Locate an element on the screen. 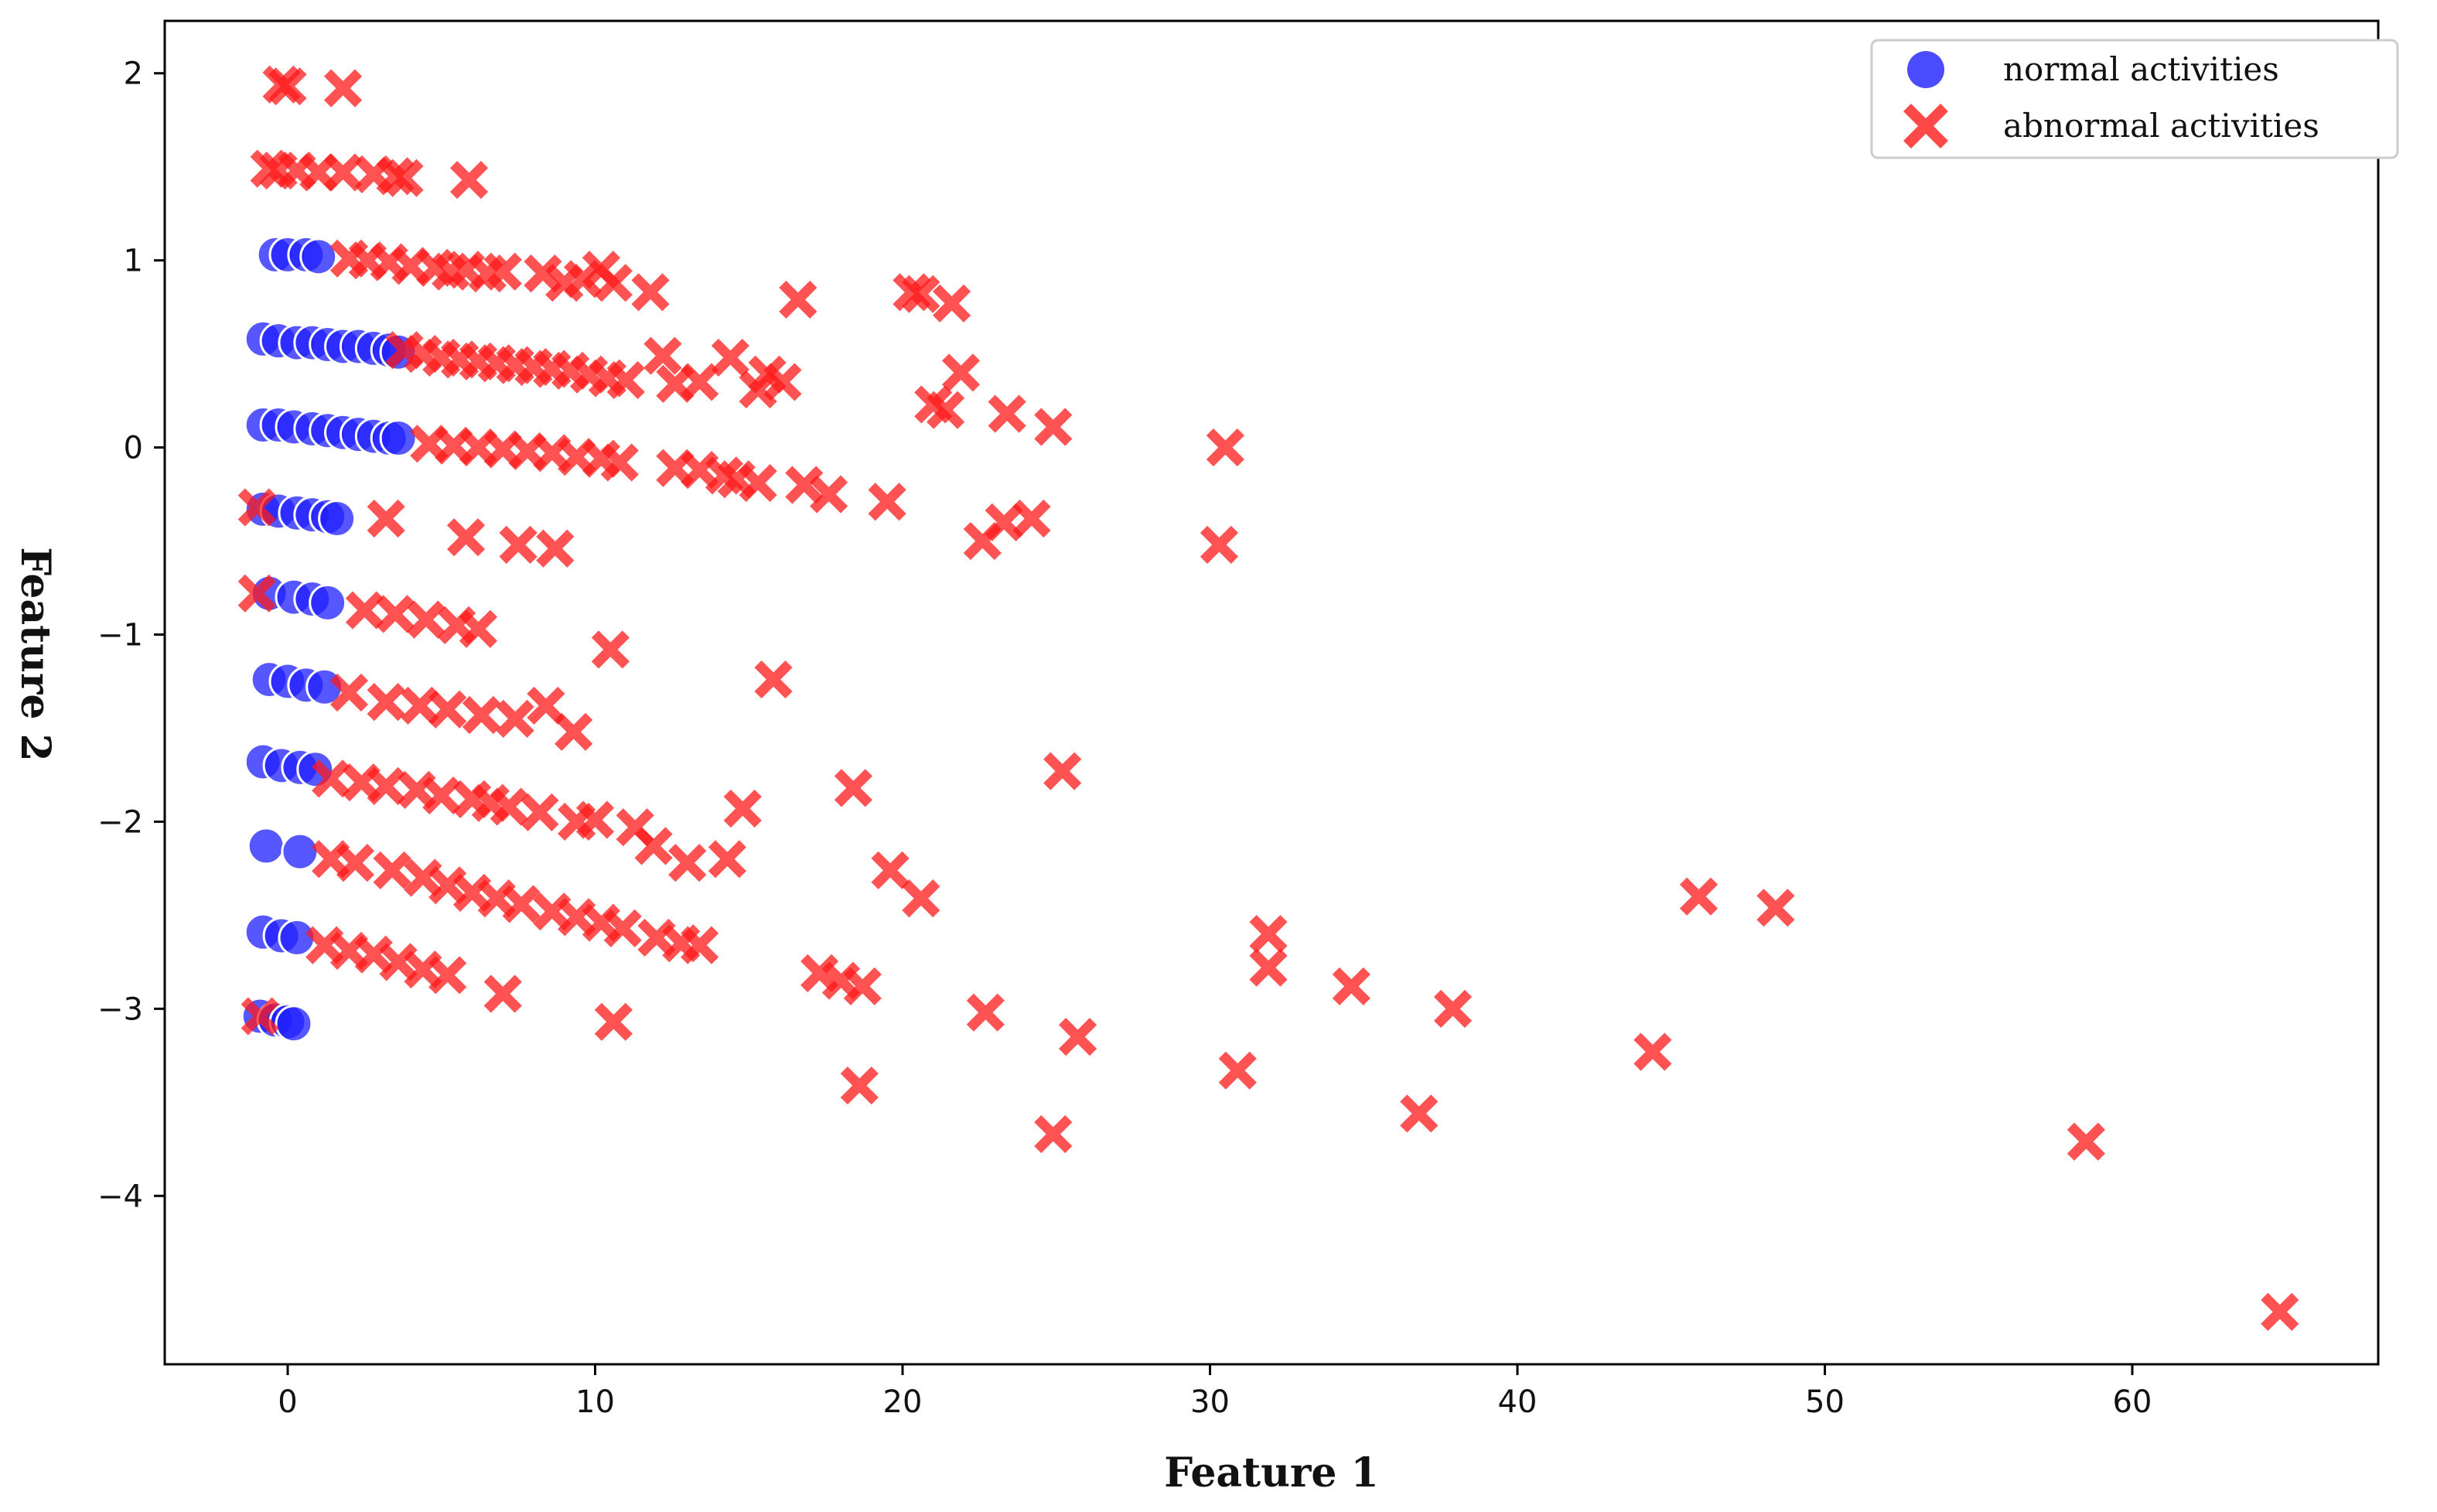 The height and width of the screenshot is (1512, 2437). y-tick-label: −3 is located at coordinates (120, 1009).